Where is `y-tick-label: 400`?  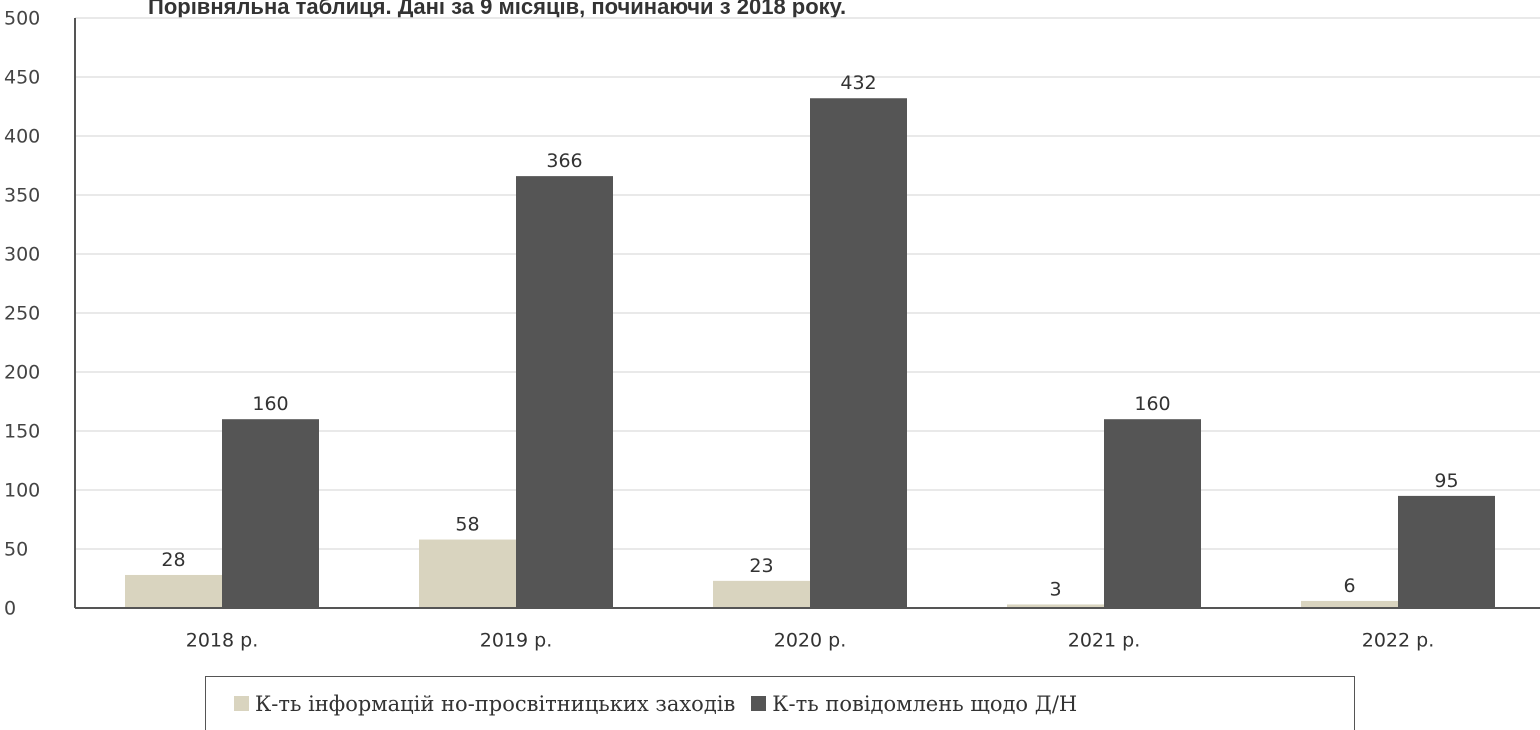 y-tick-label: 400 is located at coordinates (22, 137).